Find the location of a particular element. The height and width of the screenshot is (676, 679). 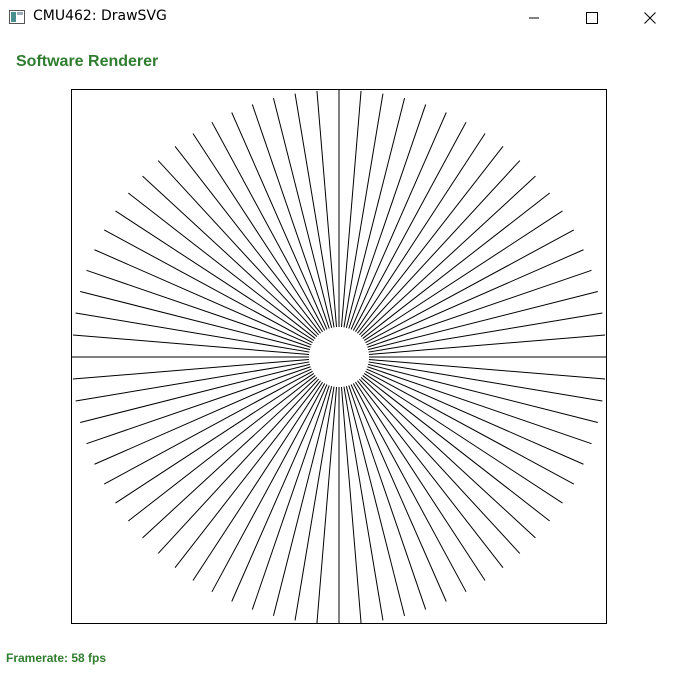

app-window-icon is located at coordinates (17, 17).